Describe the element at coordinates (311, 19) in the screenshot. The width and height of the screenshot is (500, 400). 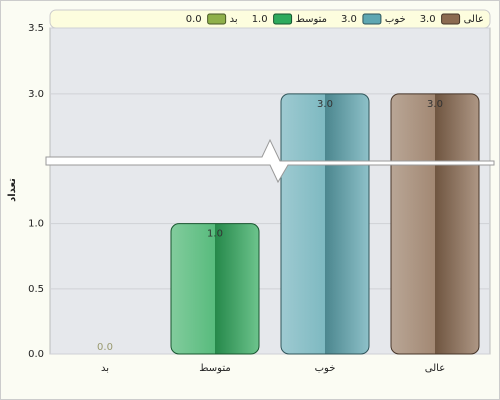
I see `legend-label: متوسط` at that location.